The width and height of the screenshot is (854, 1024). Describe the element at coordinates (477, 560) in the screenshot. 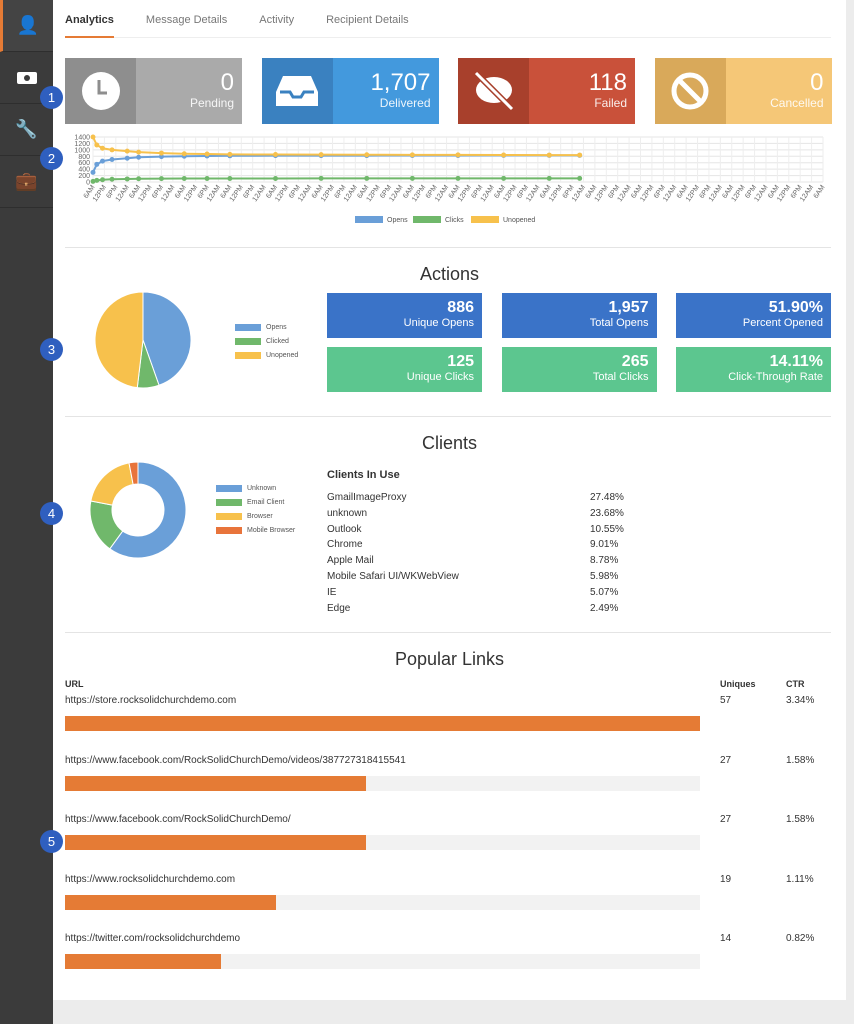

I see `client-row: Apple Mail 8.78%` at that location.